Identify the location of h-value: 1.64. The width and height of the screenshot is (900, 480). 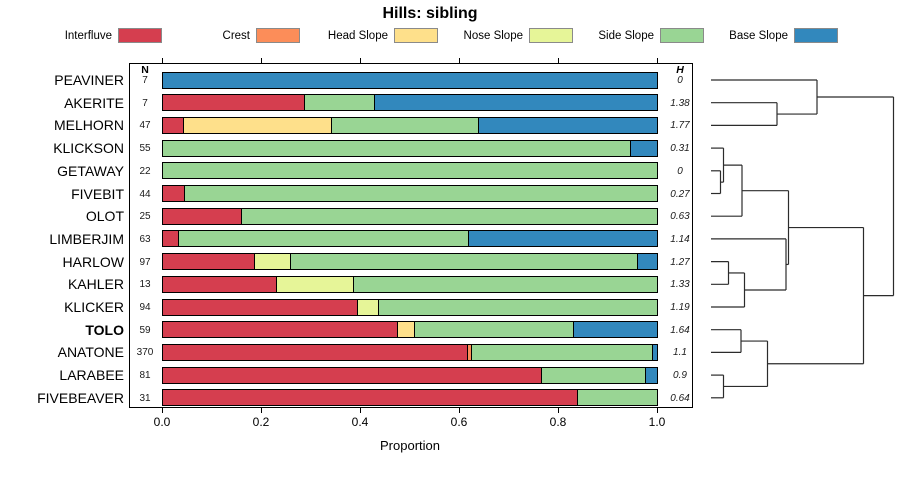
(680, 330).